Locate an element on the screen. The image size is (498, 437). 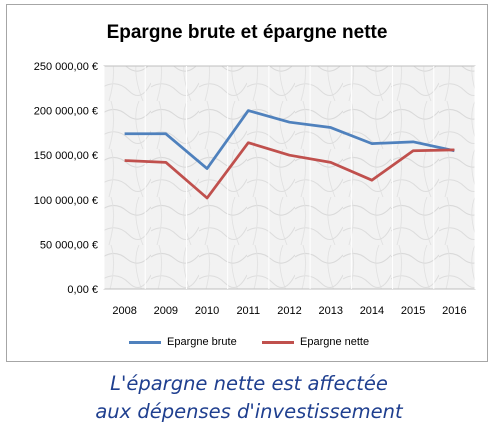
x-tick-label: 2013 is located at coordinates (330, 311).